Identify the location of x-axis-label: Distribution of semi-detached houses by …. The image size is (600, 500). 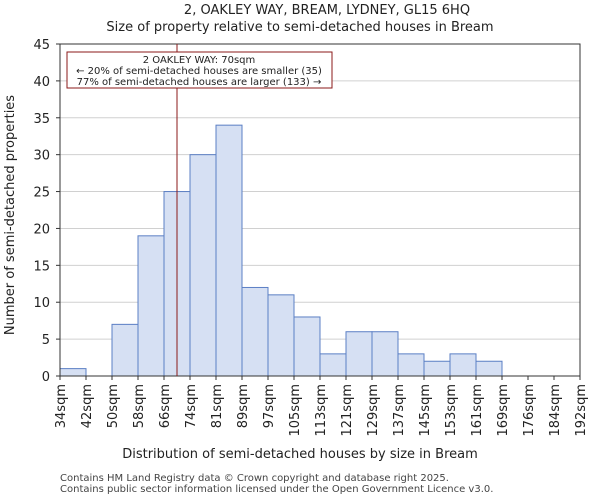
(300, 454).